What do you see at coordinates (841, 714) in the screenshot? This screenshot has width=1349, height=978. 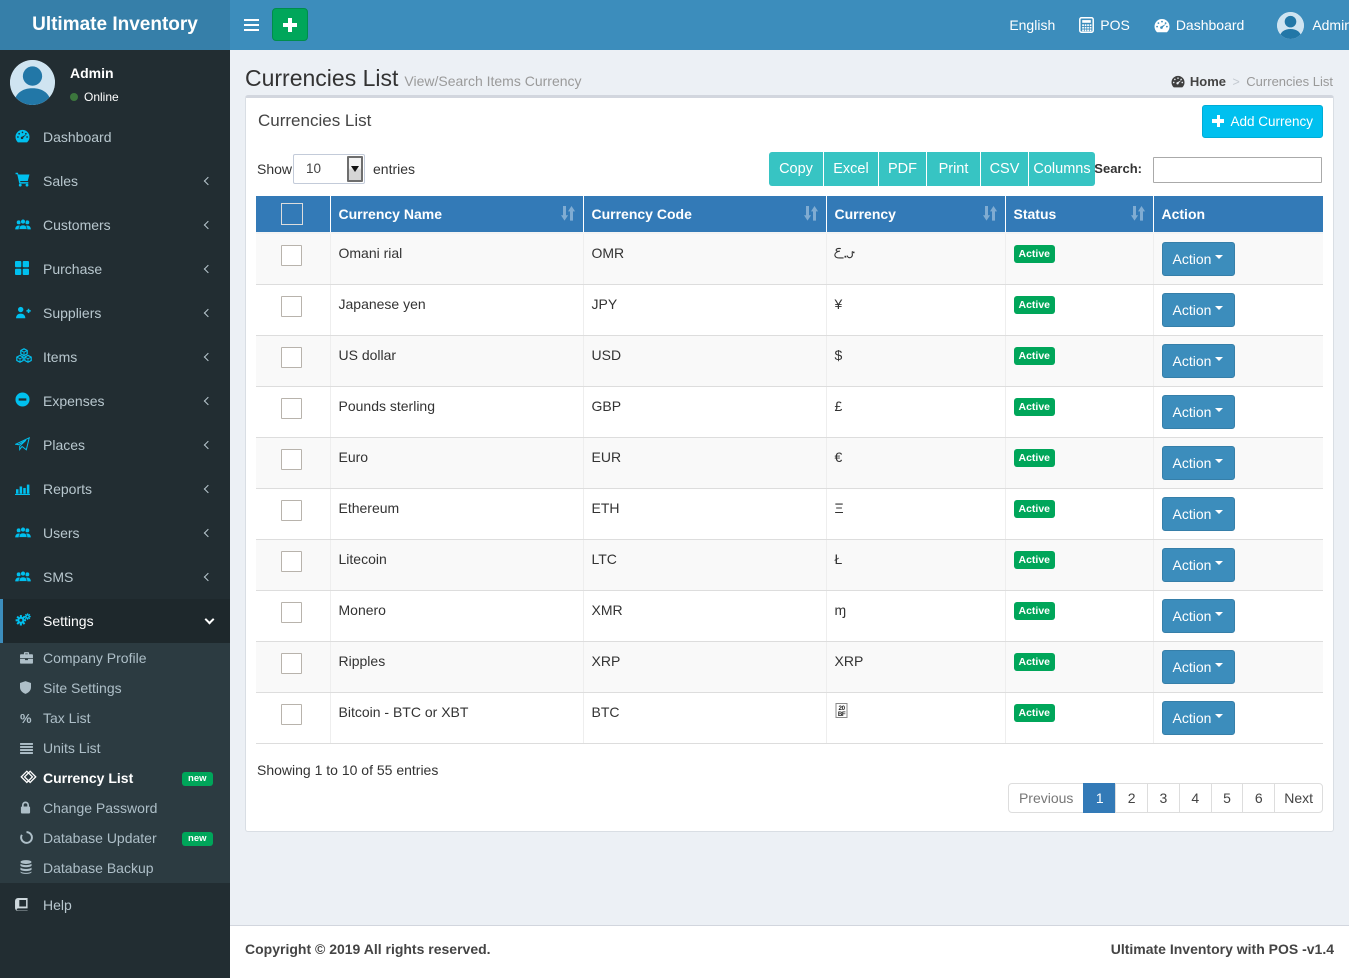 I see `svg-text: BF` at bounding box center [841, 714].